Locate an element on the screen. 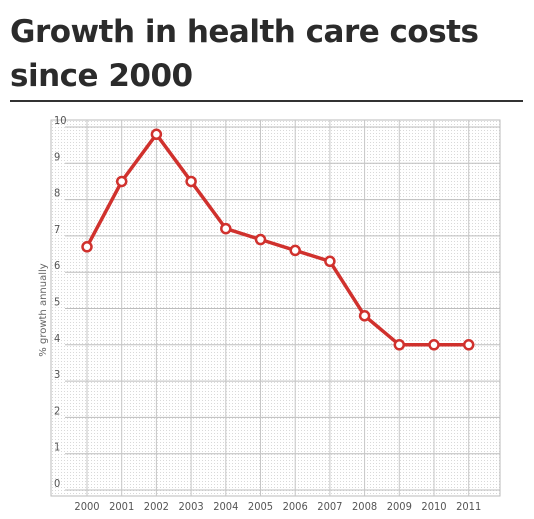  title-divider is located at coordinates (266, 101).